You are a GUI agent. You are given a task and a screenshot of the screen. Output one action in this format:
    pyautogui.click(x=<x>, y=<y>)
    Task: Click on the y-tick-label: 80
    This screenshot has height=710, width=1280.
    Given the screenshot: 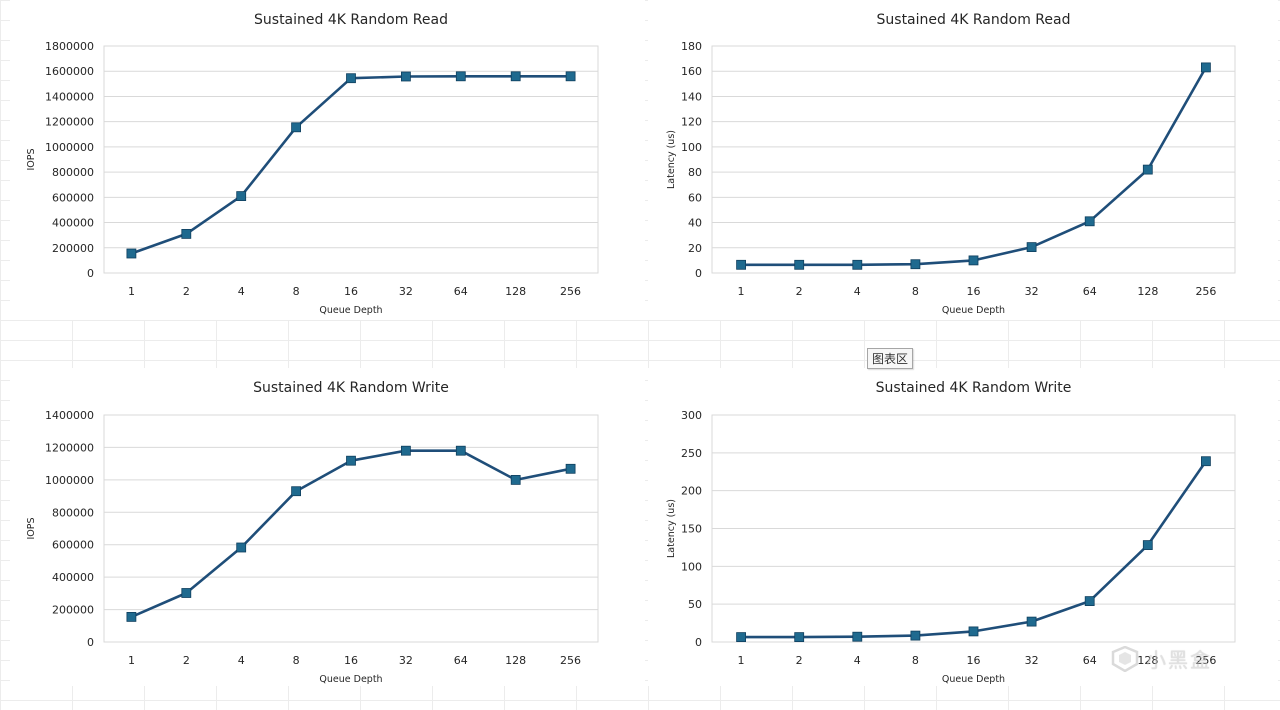 What is the action you would take?
    pyautogui.click(x=695, y=172)
    